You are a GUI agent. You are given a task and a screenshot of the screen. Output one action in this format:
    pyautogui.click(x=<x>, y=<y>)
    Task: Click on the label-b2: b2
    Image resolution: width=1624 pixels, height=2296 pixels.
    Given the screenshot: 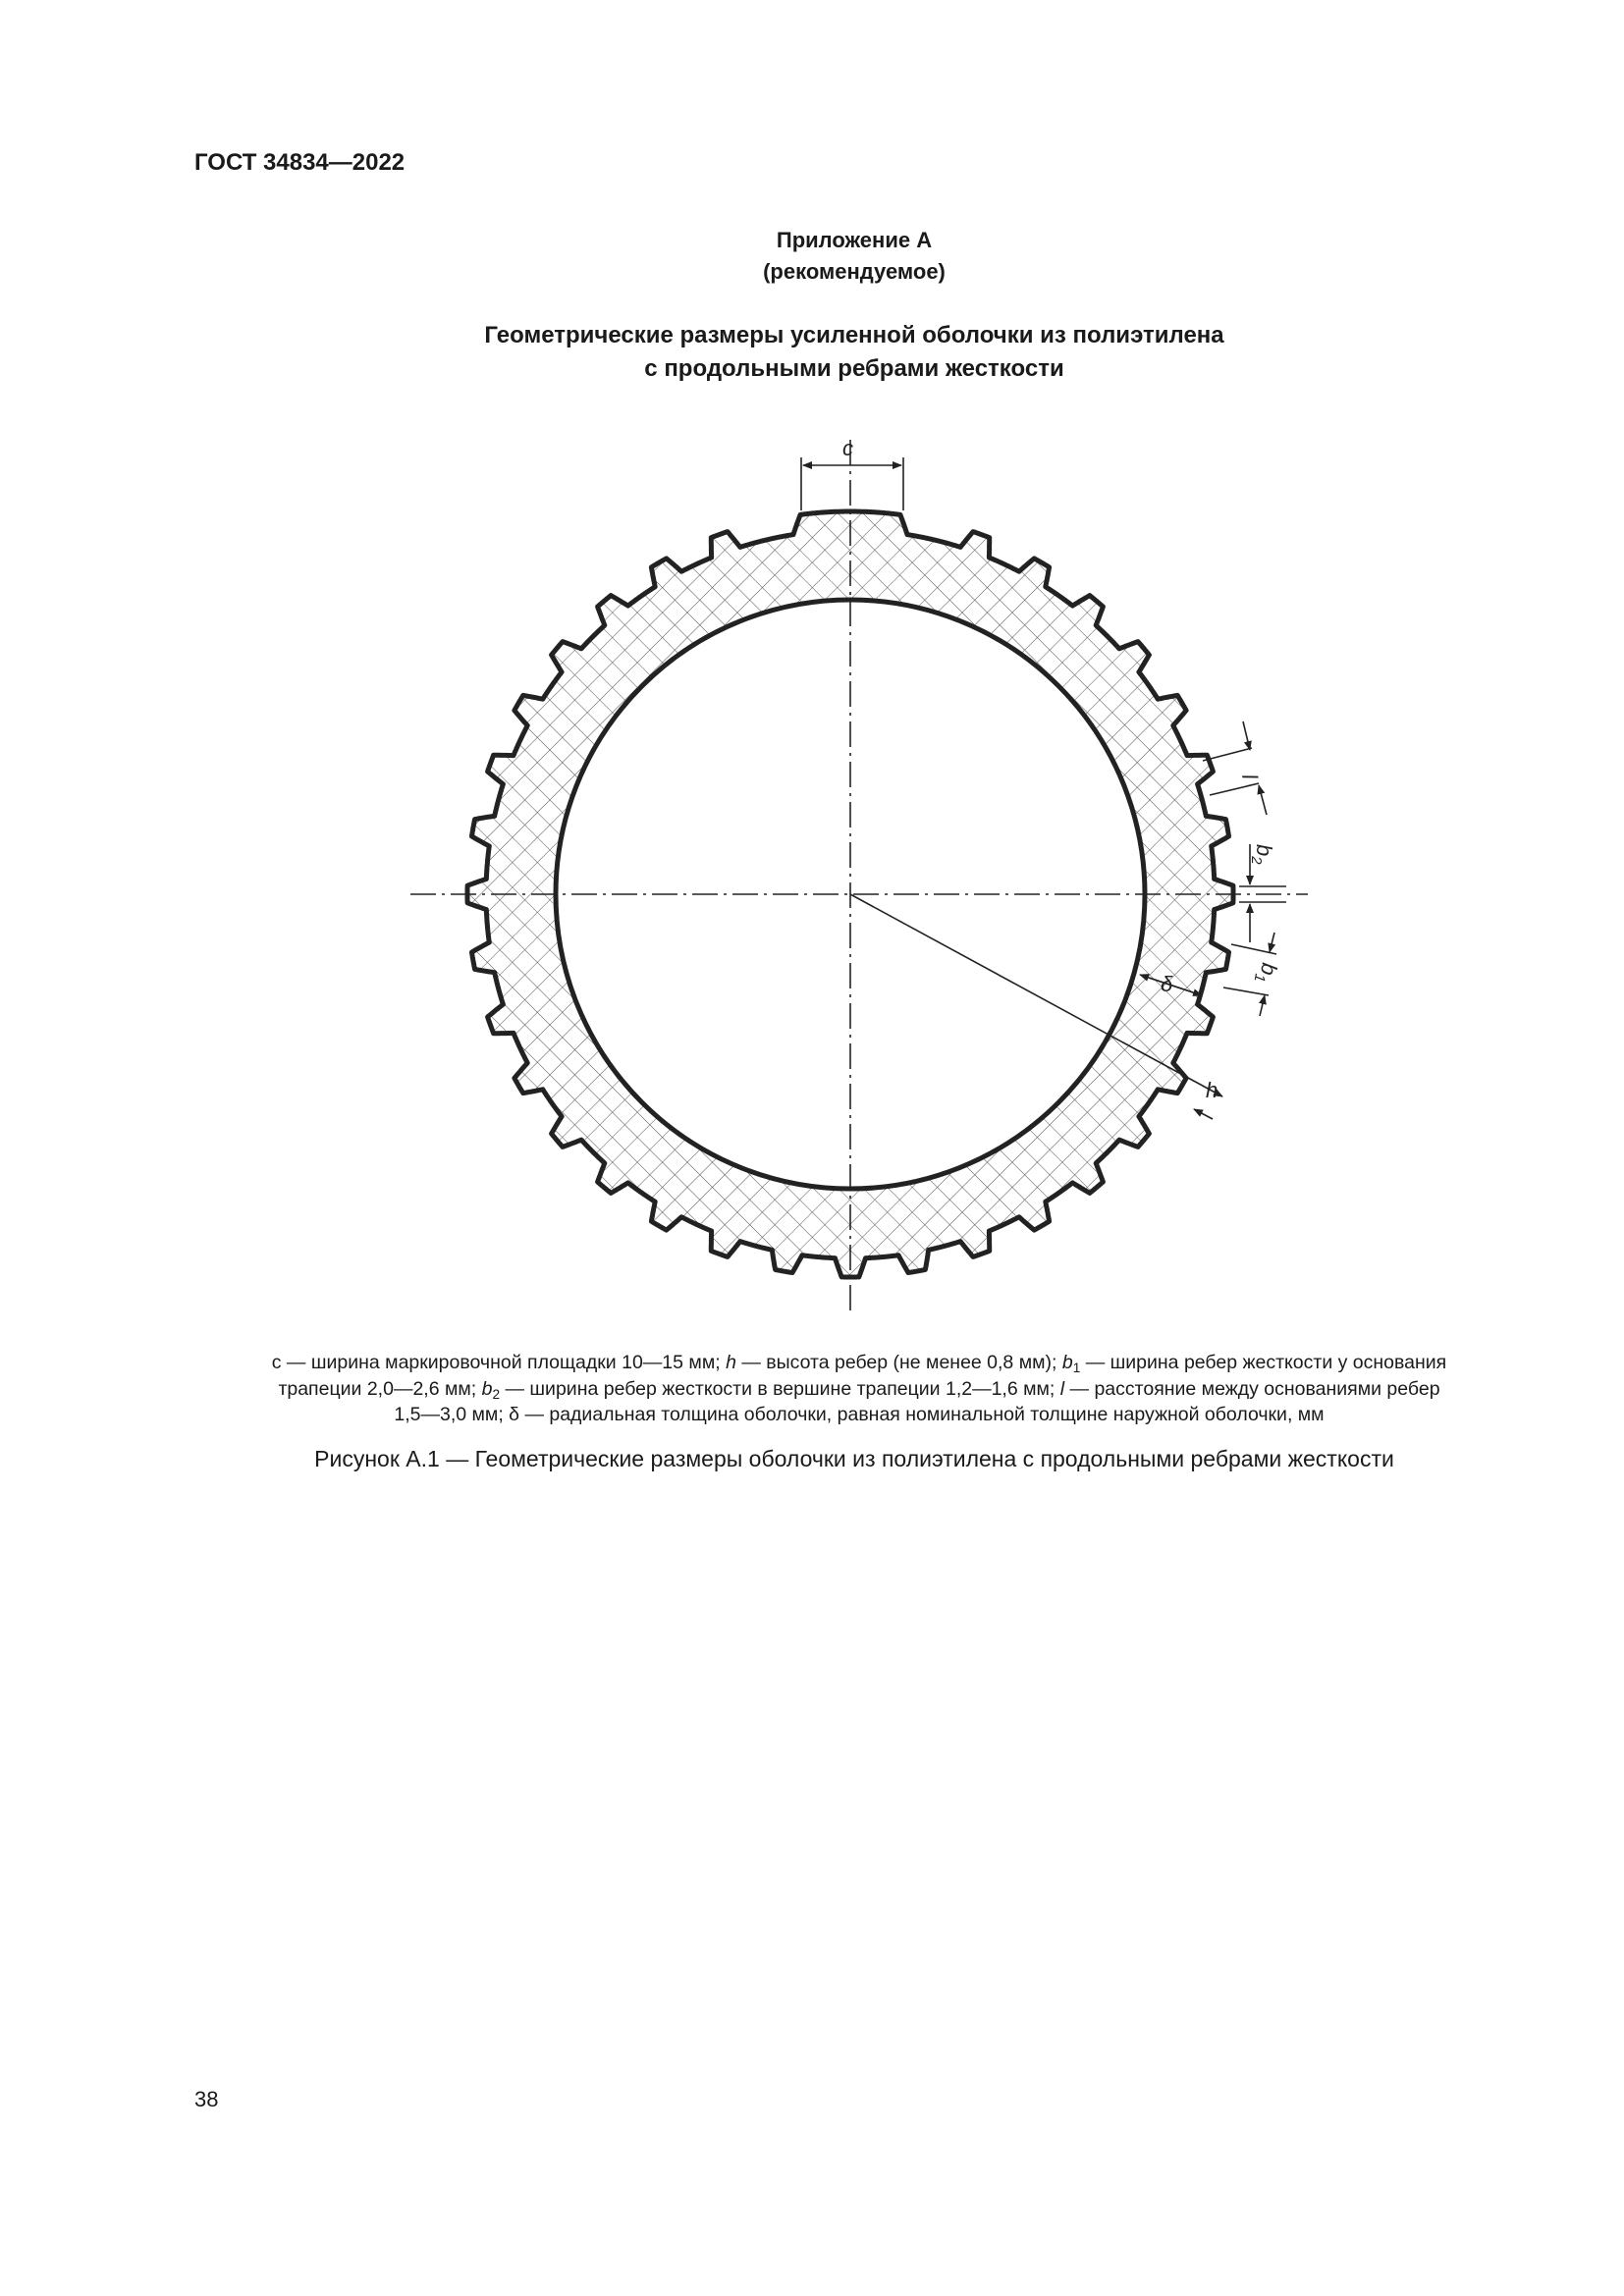 What is the action you would take?
    pyautogui.click(x=1262, y=855)
    